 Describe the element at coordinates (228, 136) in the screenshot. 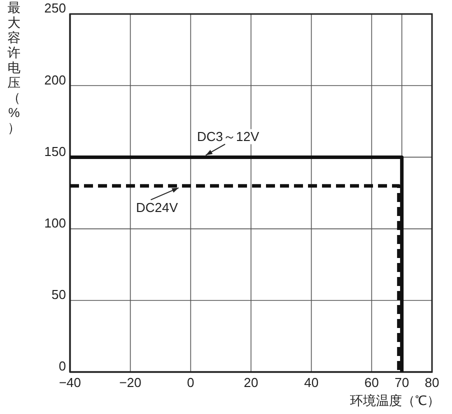

I see `series-label: DC3～12V` at that location.